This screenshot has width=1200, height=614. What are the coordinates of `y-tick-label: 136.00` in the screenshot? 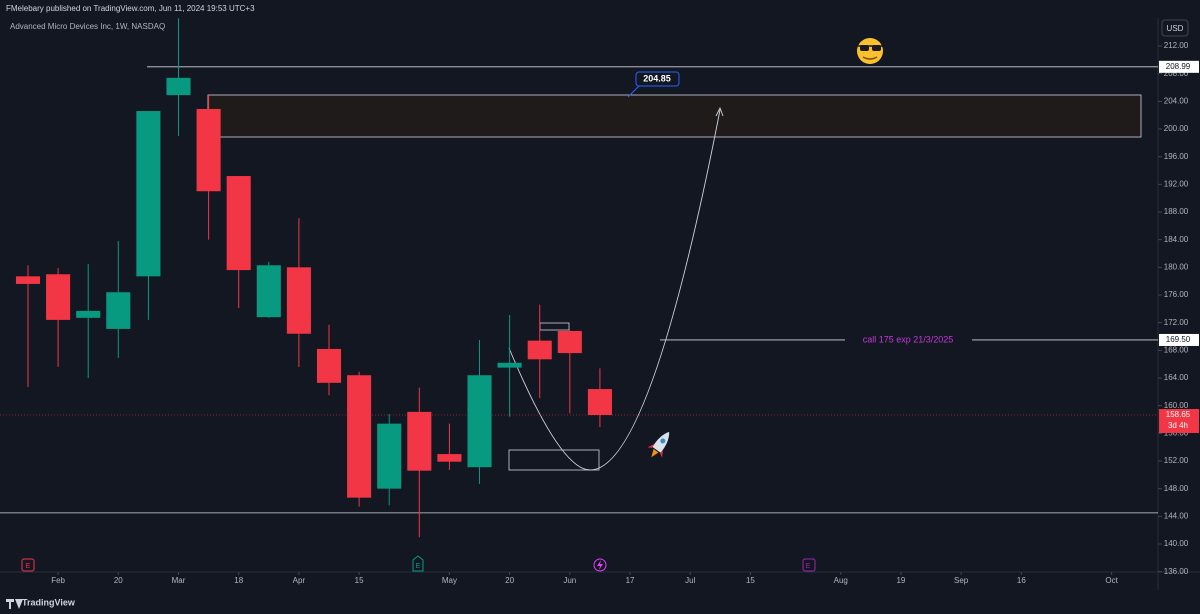 It's located at (1176, 571).